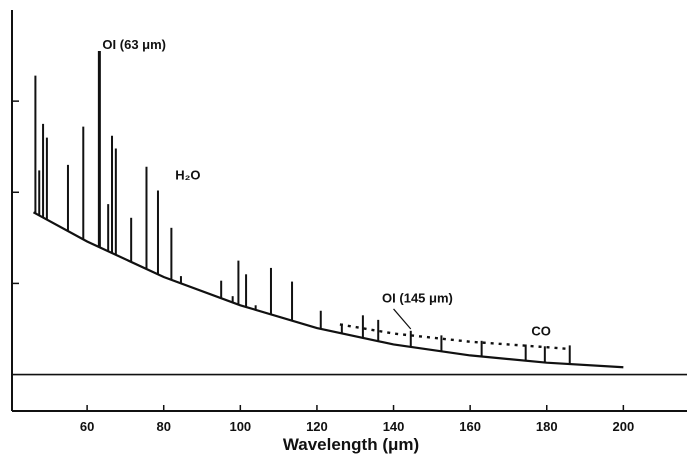 The width and height of the screenshot is (687, 457). Describe the element at coordinates (541, 330) in the screenshot. I see `annotation-label: CO` at that location.